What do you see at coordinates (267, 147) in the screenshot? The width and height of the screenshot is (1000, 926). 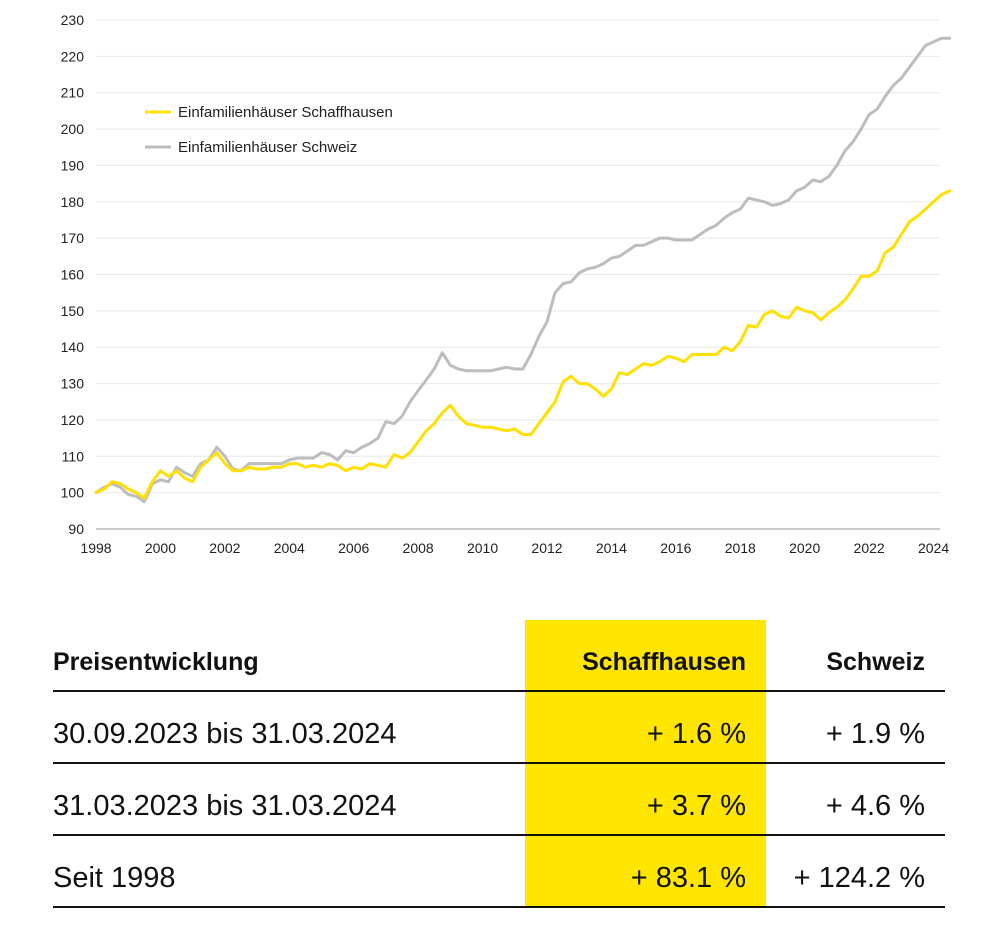 I see `legend-label-schweiz: Einfamilienhäuser Schweiz` at bounding box center [267, 147].